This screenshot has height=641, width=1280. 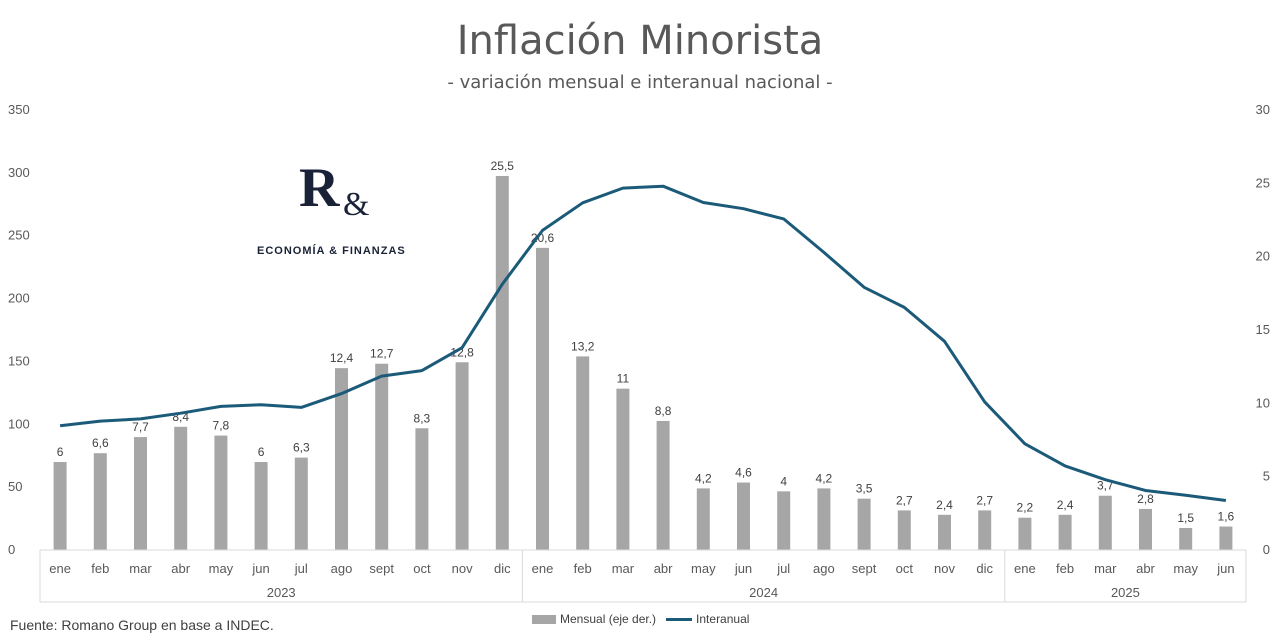 What do you see at coordinates (743, 473) in the screenshot?
I see `bar-data-label: 4,6` at bounding box center [743, 473].